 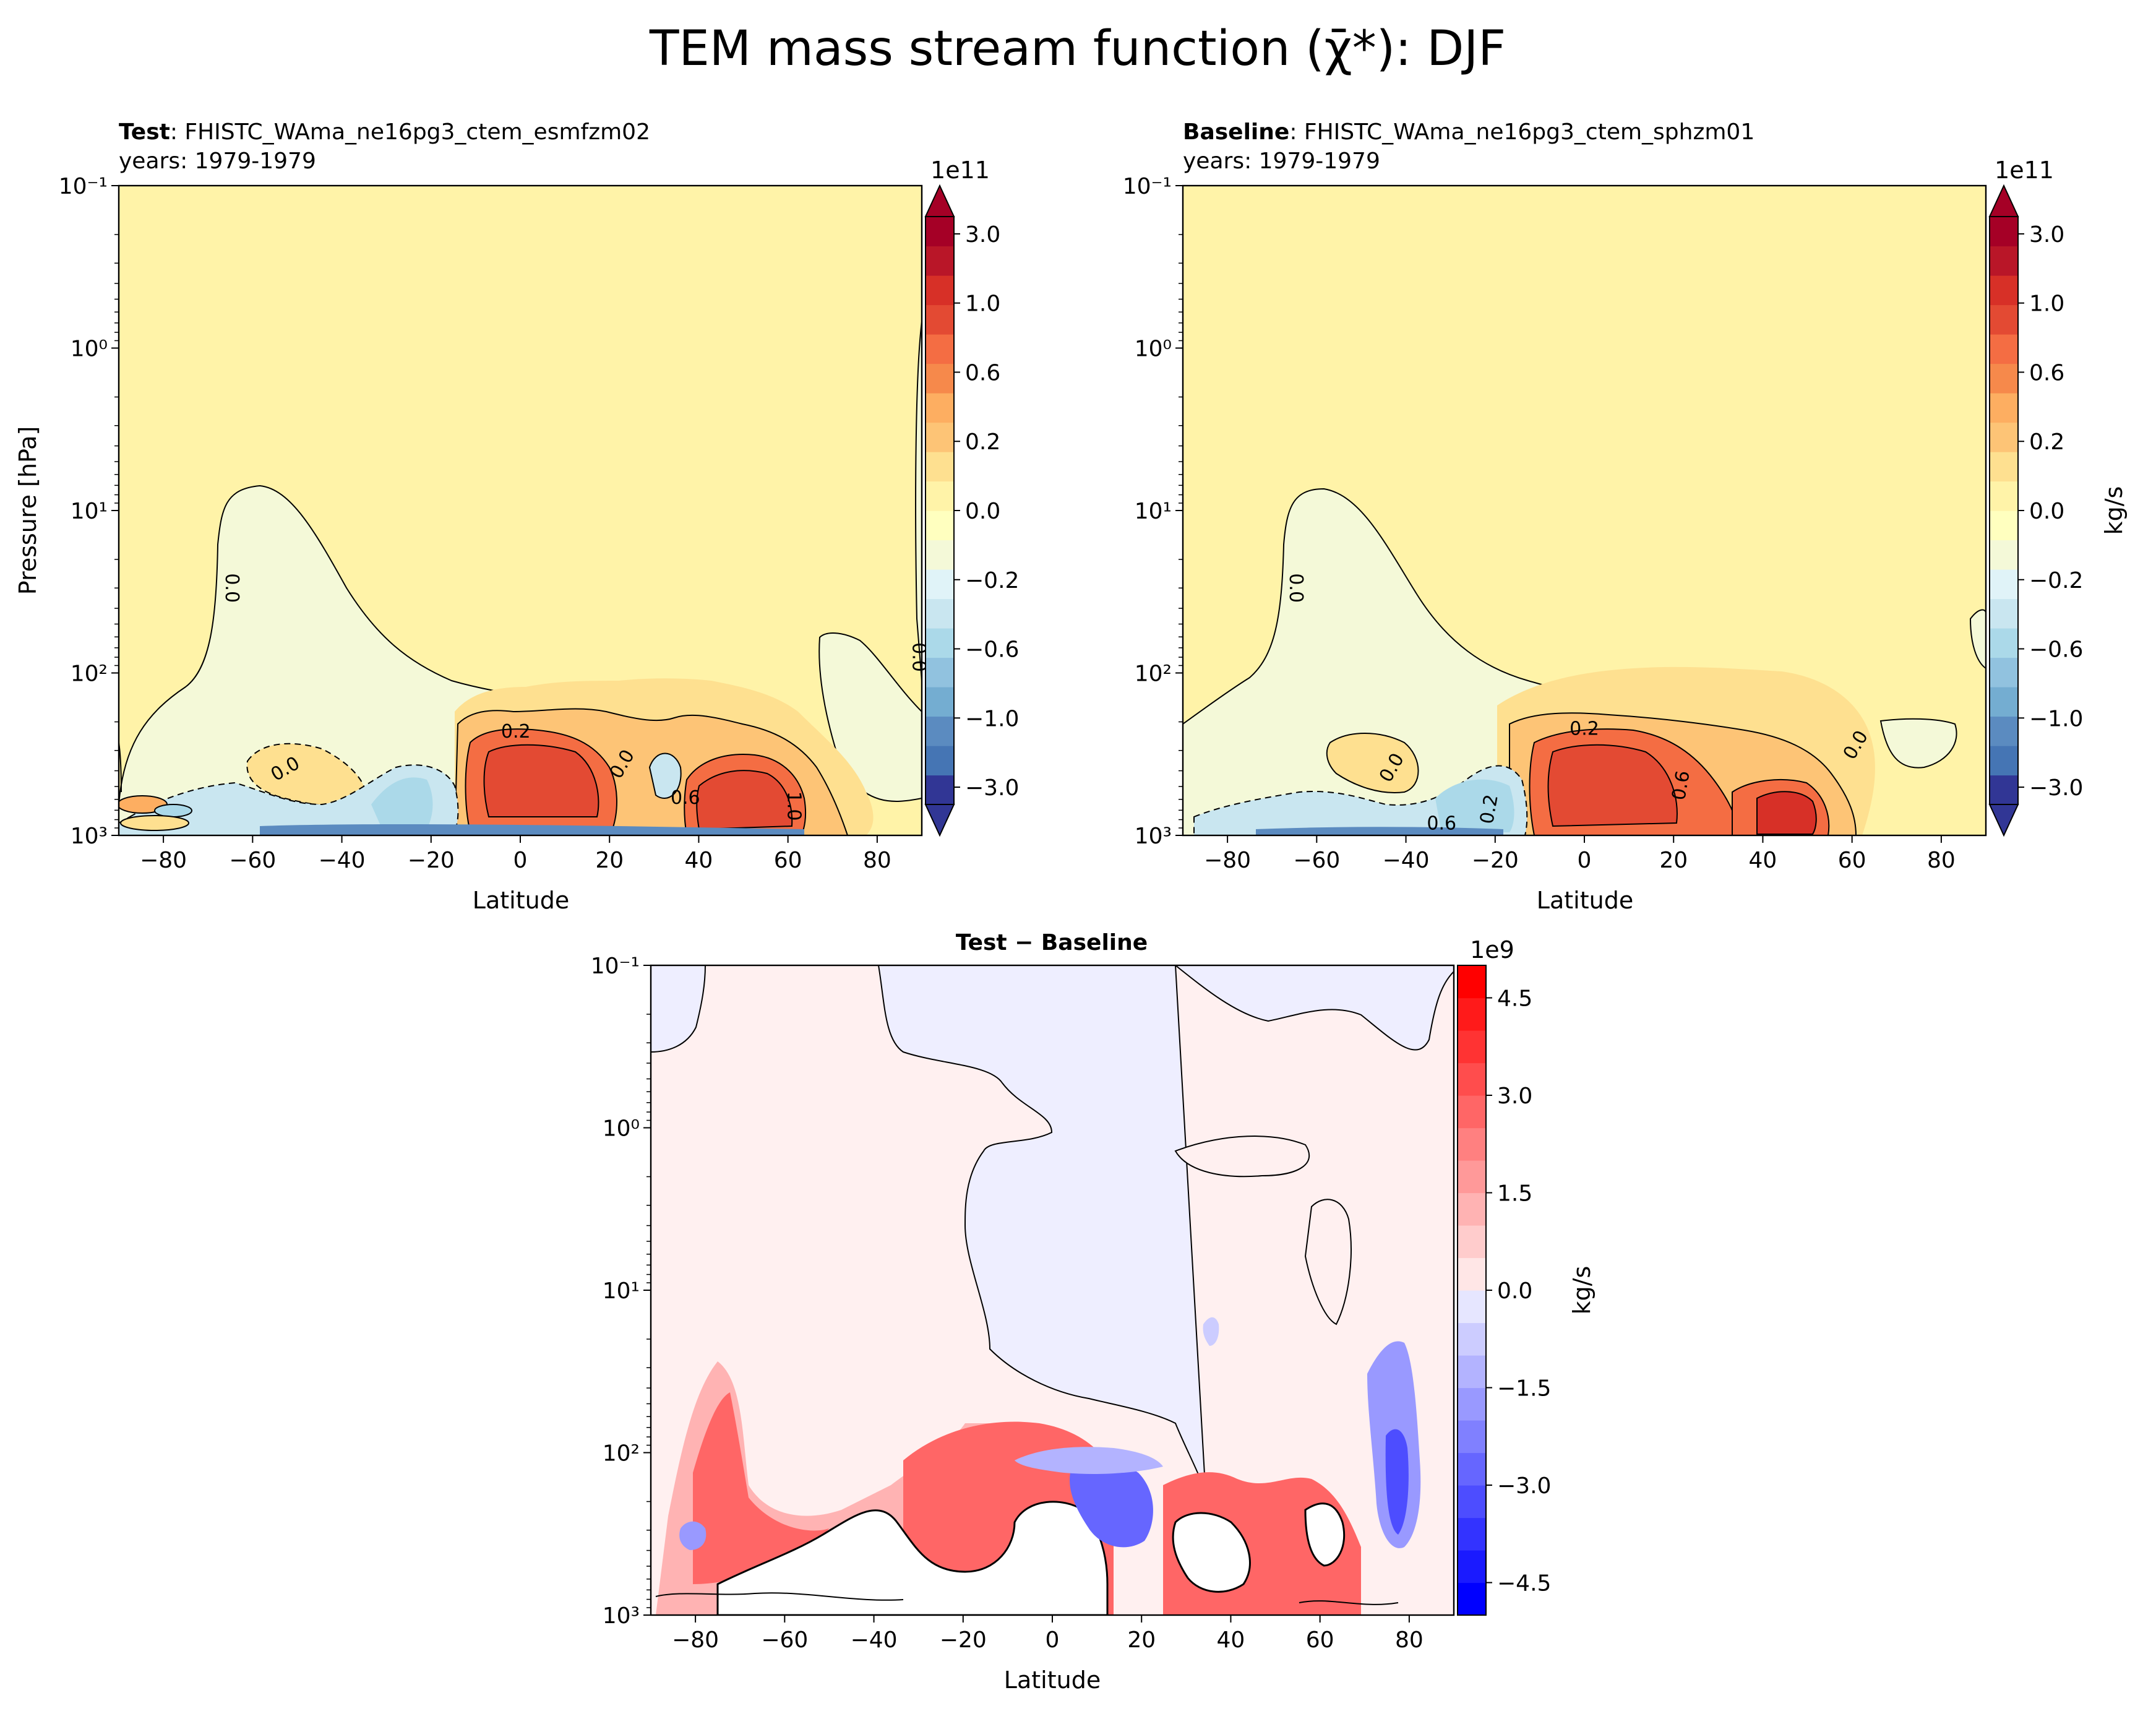 What do you see at coordinates (1048, 1634) in the screenshot?
I see `diff-xaxis: −80 −60 −40 −20 0 20 40 60 80` at bounding box center [1048, 1634].